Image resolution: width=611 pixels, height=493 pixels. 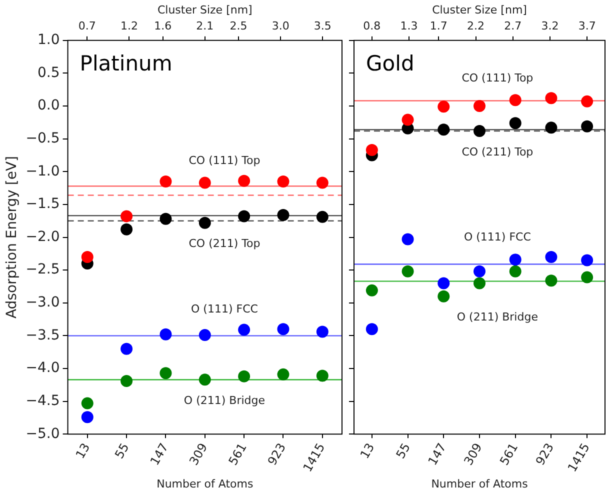 What do you see at coordinates (550, 26) in the screenshot?
I see `x2-tick-label: 3.2` at bounding box center [550, 26].